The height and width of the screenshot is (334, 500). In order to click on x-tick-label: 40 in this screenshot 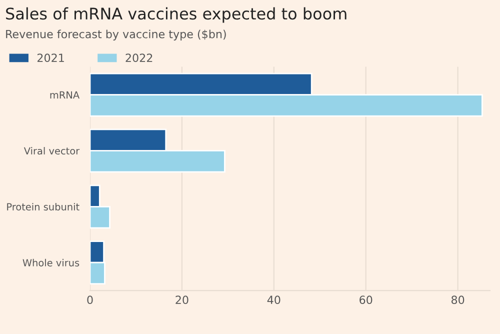, I will do `click(273, 300)`.